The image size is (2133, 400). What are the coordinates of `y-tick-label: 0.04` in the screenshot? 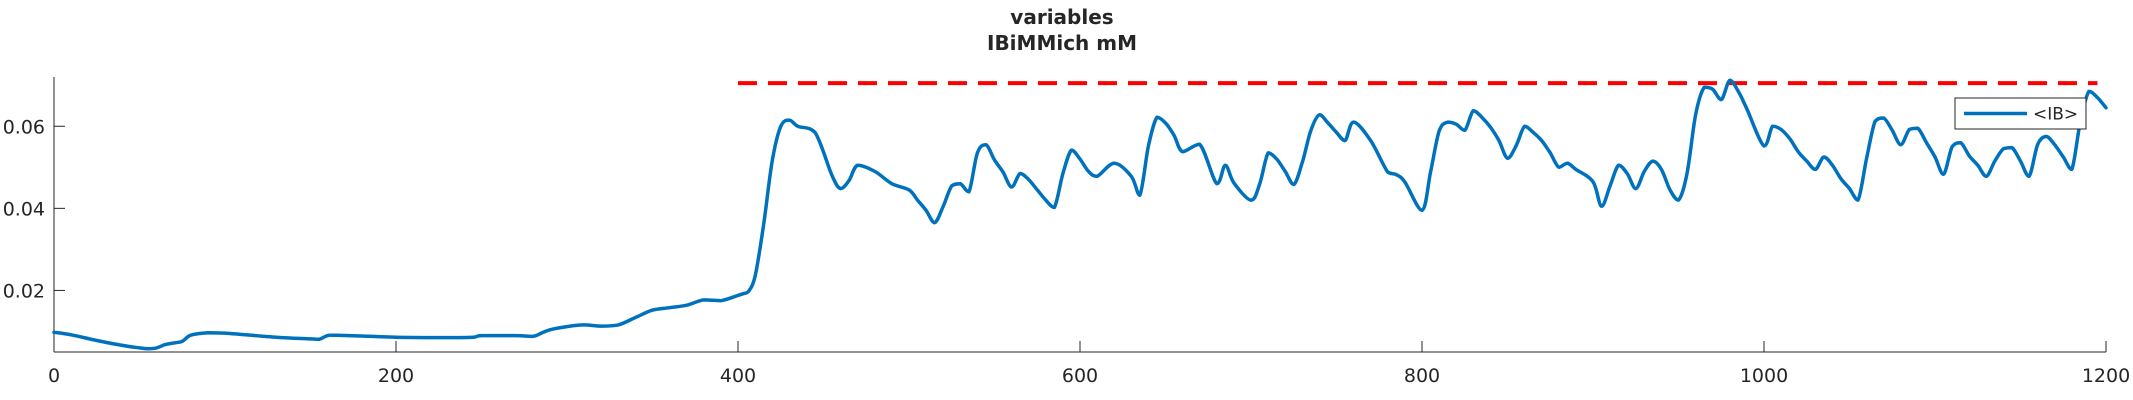 It's located at (24, 209).